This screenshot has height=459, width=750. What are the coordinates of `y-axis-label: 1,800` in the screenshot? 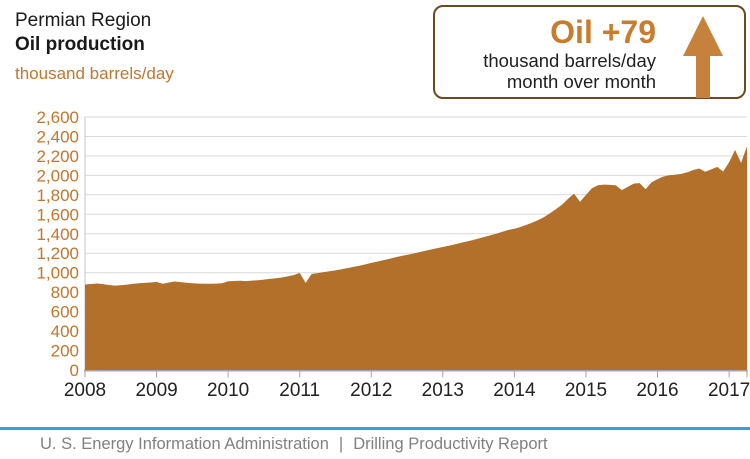 It's located at (57, 195).